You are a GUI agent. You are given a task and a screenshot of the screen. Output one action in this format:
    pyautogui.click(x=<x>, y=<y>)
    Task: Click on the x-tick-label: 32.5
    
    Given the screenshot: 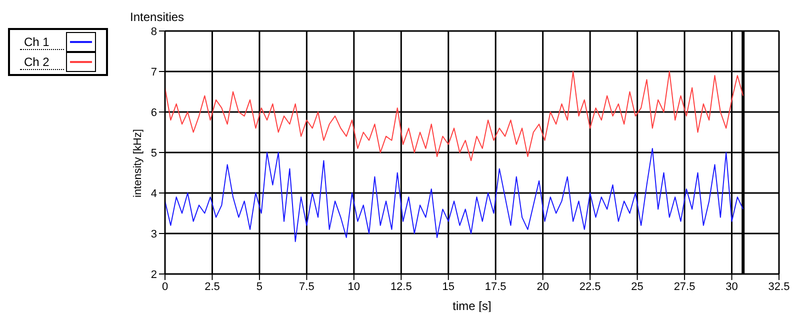 What is the action you would take?
    pyautogui.click(x=779, y=286)
    